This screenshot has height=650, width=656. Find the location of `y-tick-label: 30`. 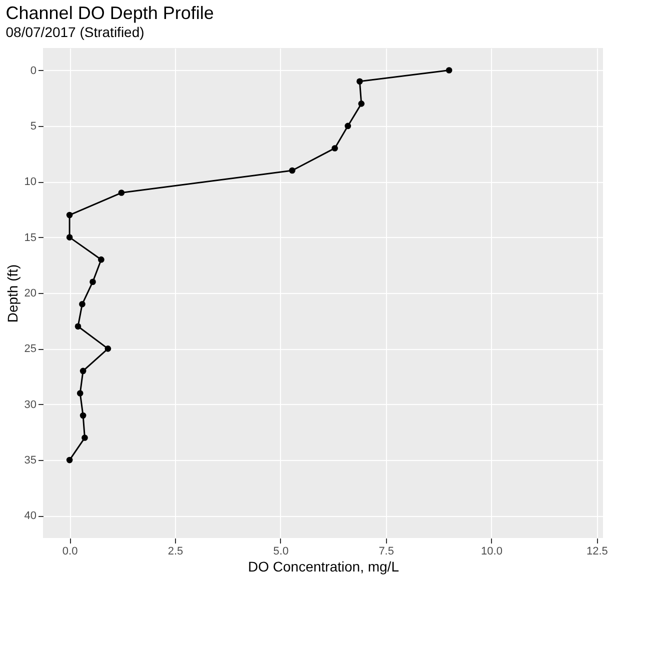

y-tick-label: 30 is located at coordinates (30, 404).